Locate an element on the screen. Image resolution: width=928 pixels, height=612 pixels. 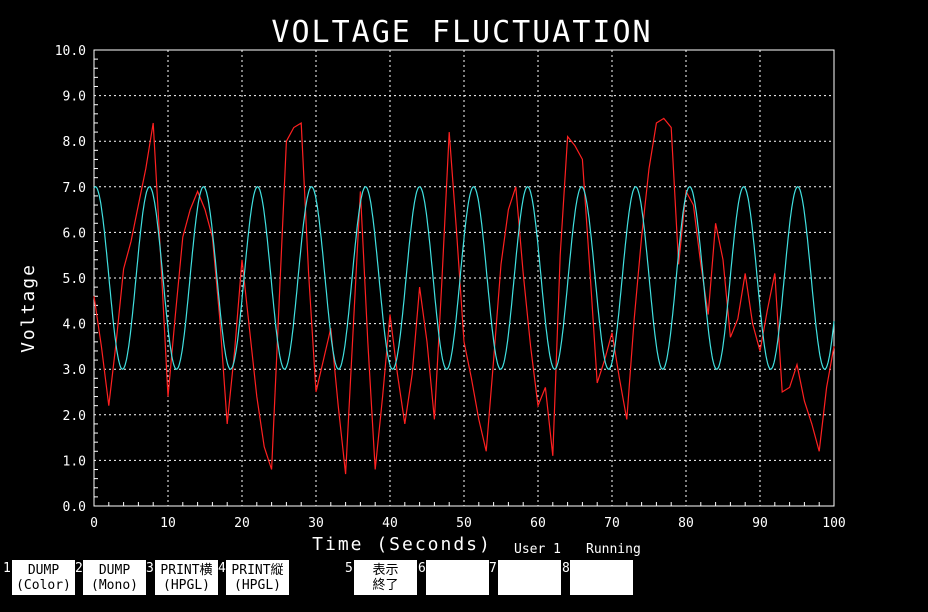
y-tick-label: 8.0 is located at coordinates (74, 142).